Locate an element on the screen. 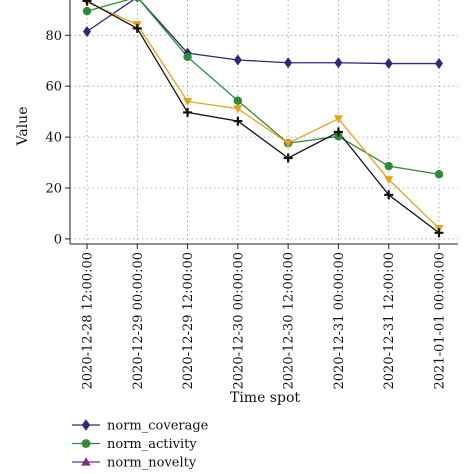  x-axis-title: Time spot is located at coordinates (265, 398).